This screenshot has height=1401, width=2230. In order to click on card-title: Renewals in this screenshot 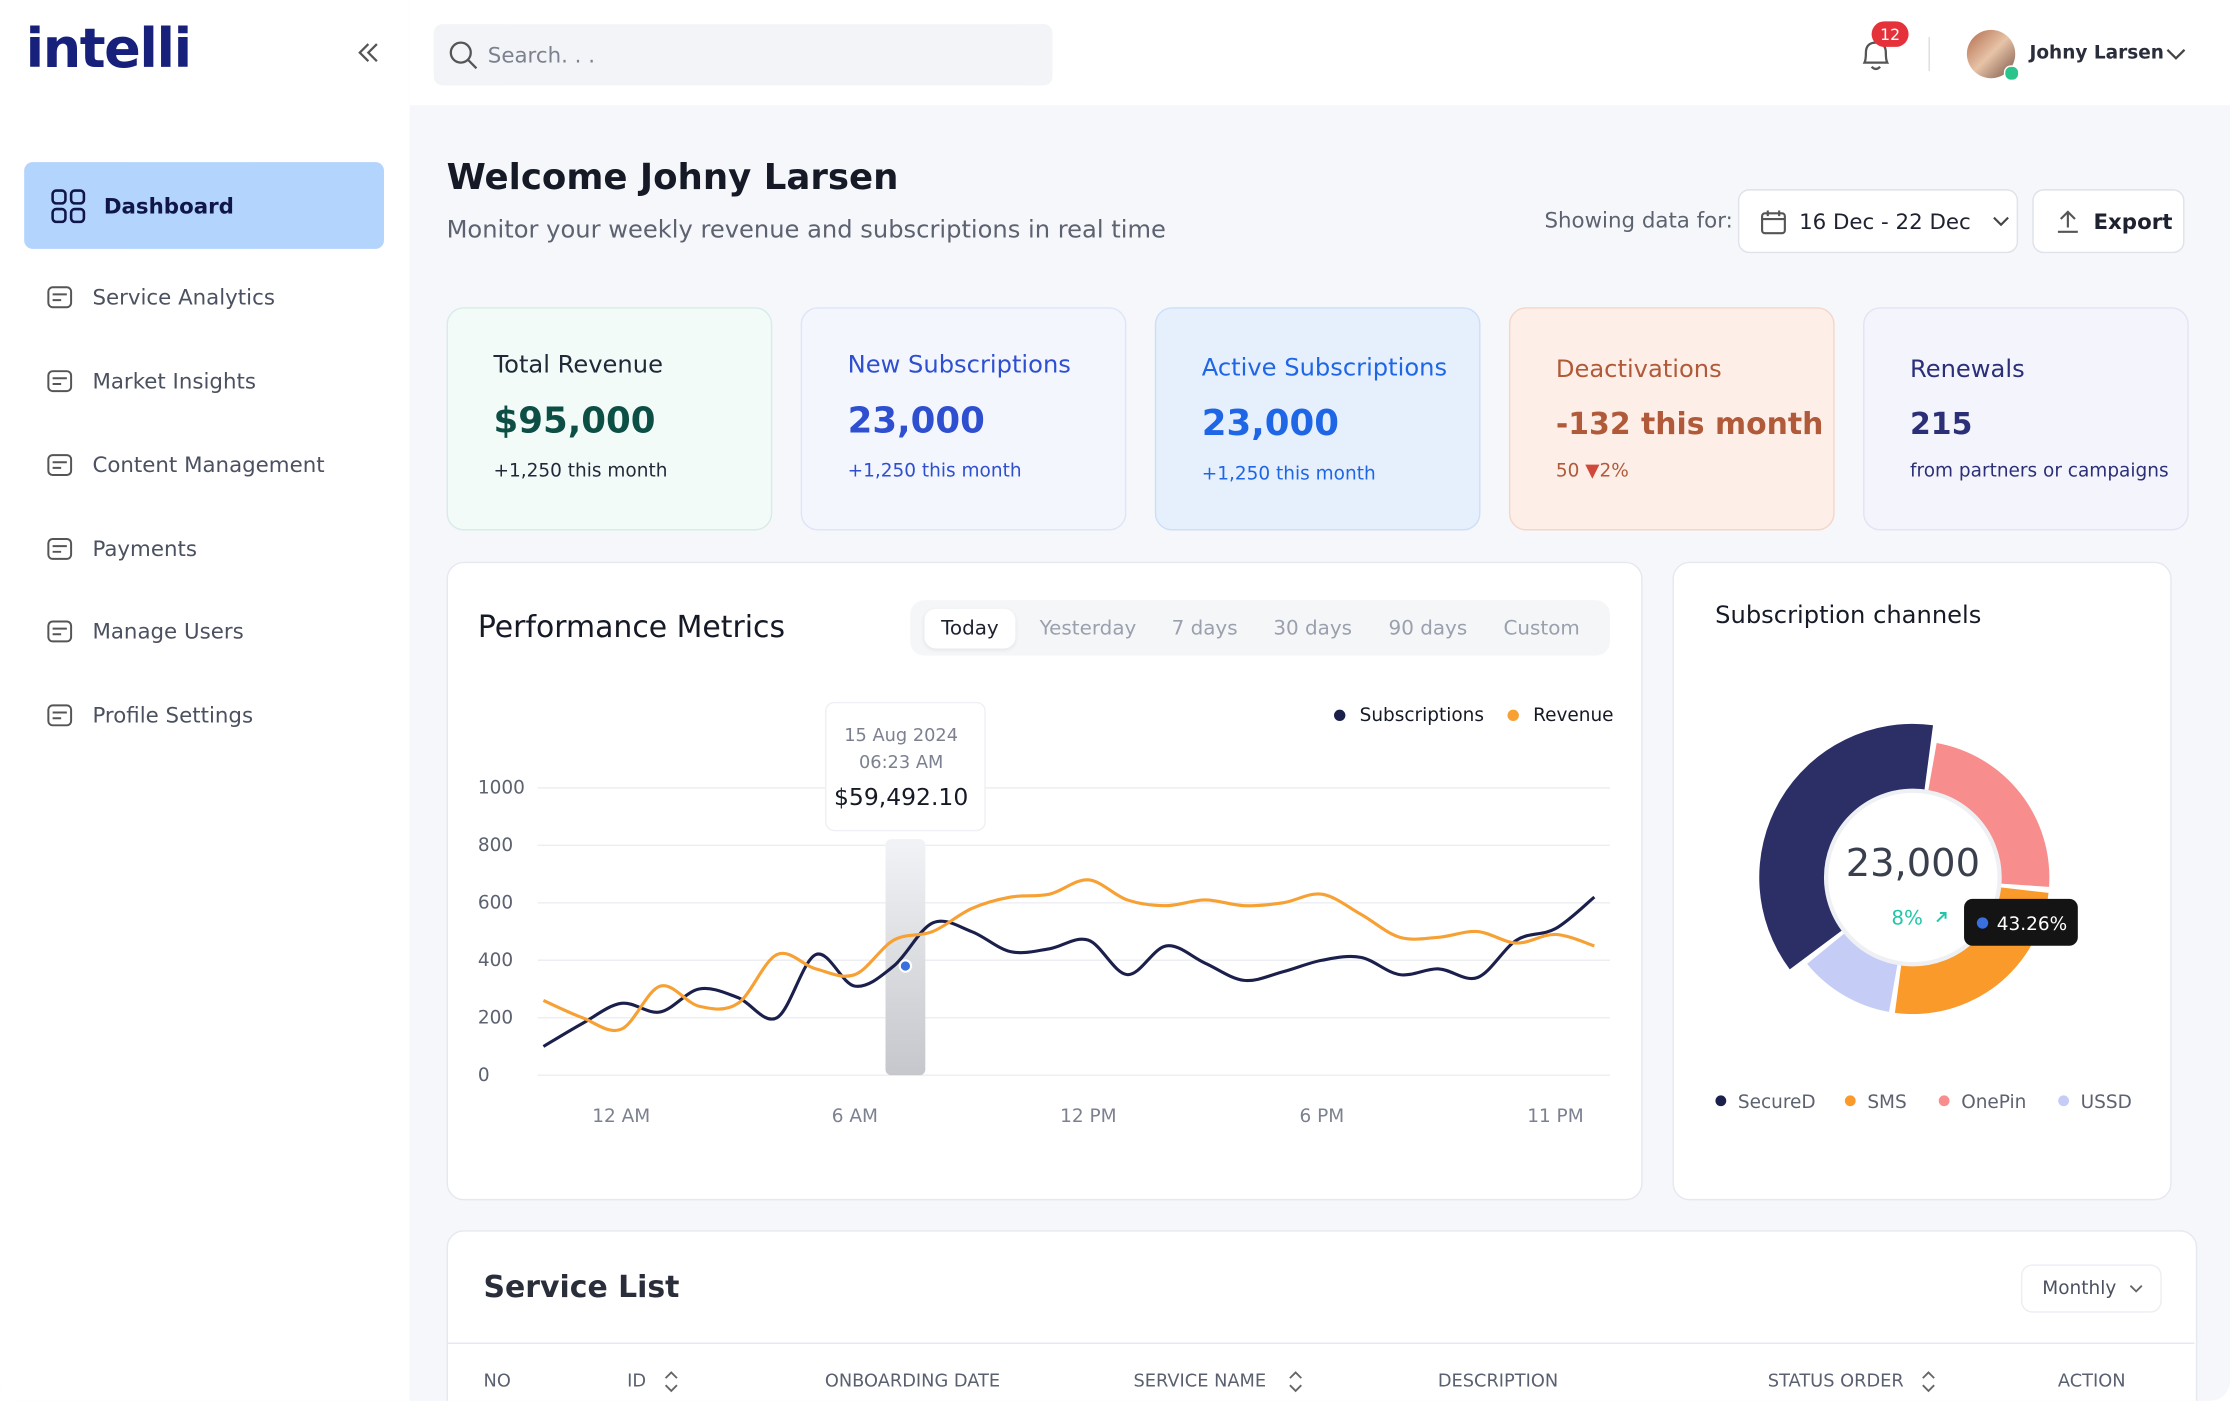, I will do `click(1967, 369)`.